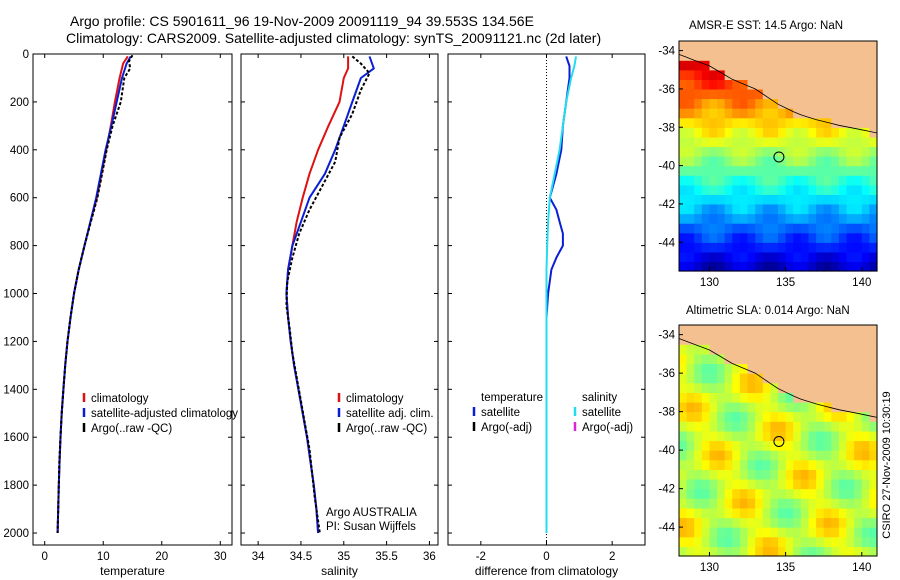 Image resolution: width=900 pixels, height=580 pixels. What do you see at coordinates (778, 378) in the screenshot?
I see `coastline-sla_map` at bounding box center [778, 378].